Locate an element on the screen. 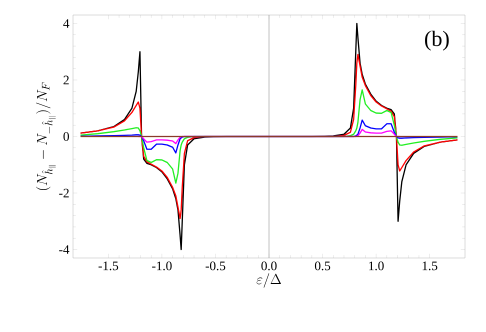  y-tick-label: 0 is located at coordinates (66, 136).